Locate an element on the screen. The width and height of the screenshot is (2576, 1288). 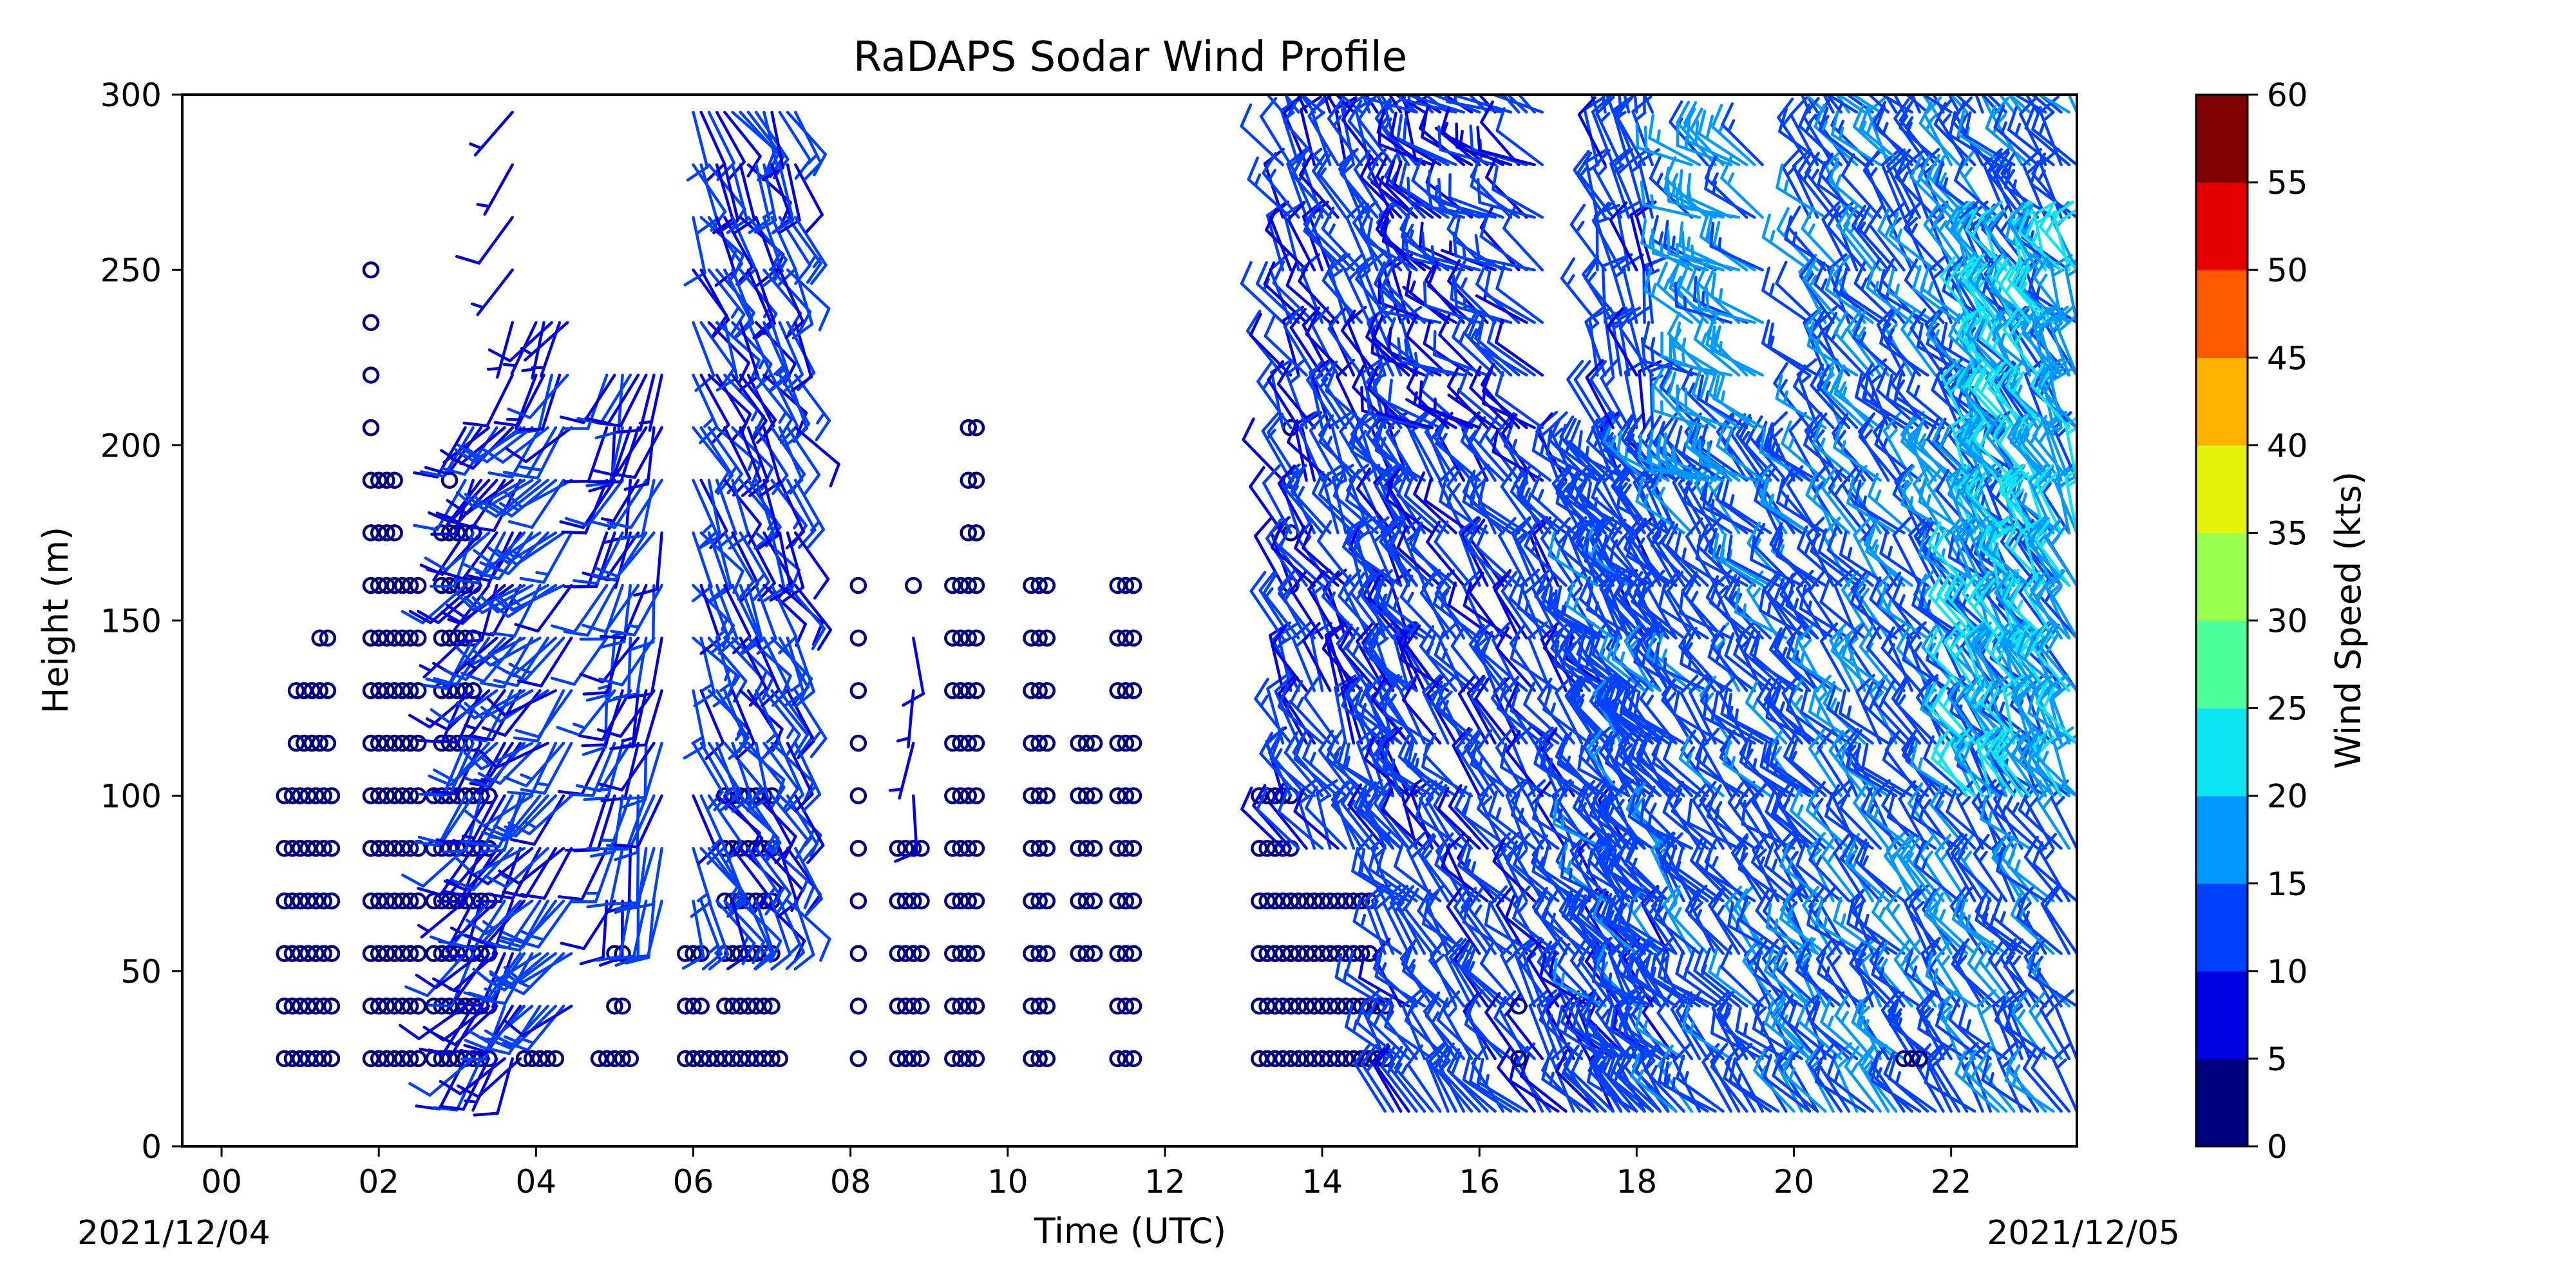
colorbar-tick-label: 25 is located at coordinates (2287, 709).